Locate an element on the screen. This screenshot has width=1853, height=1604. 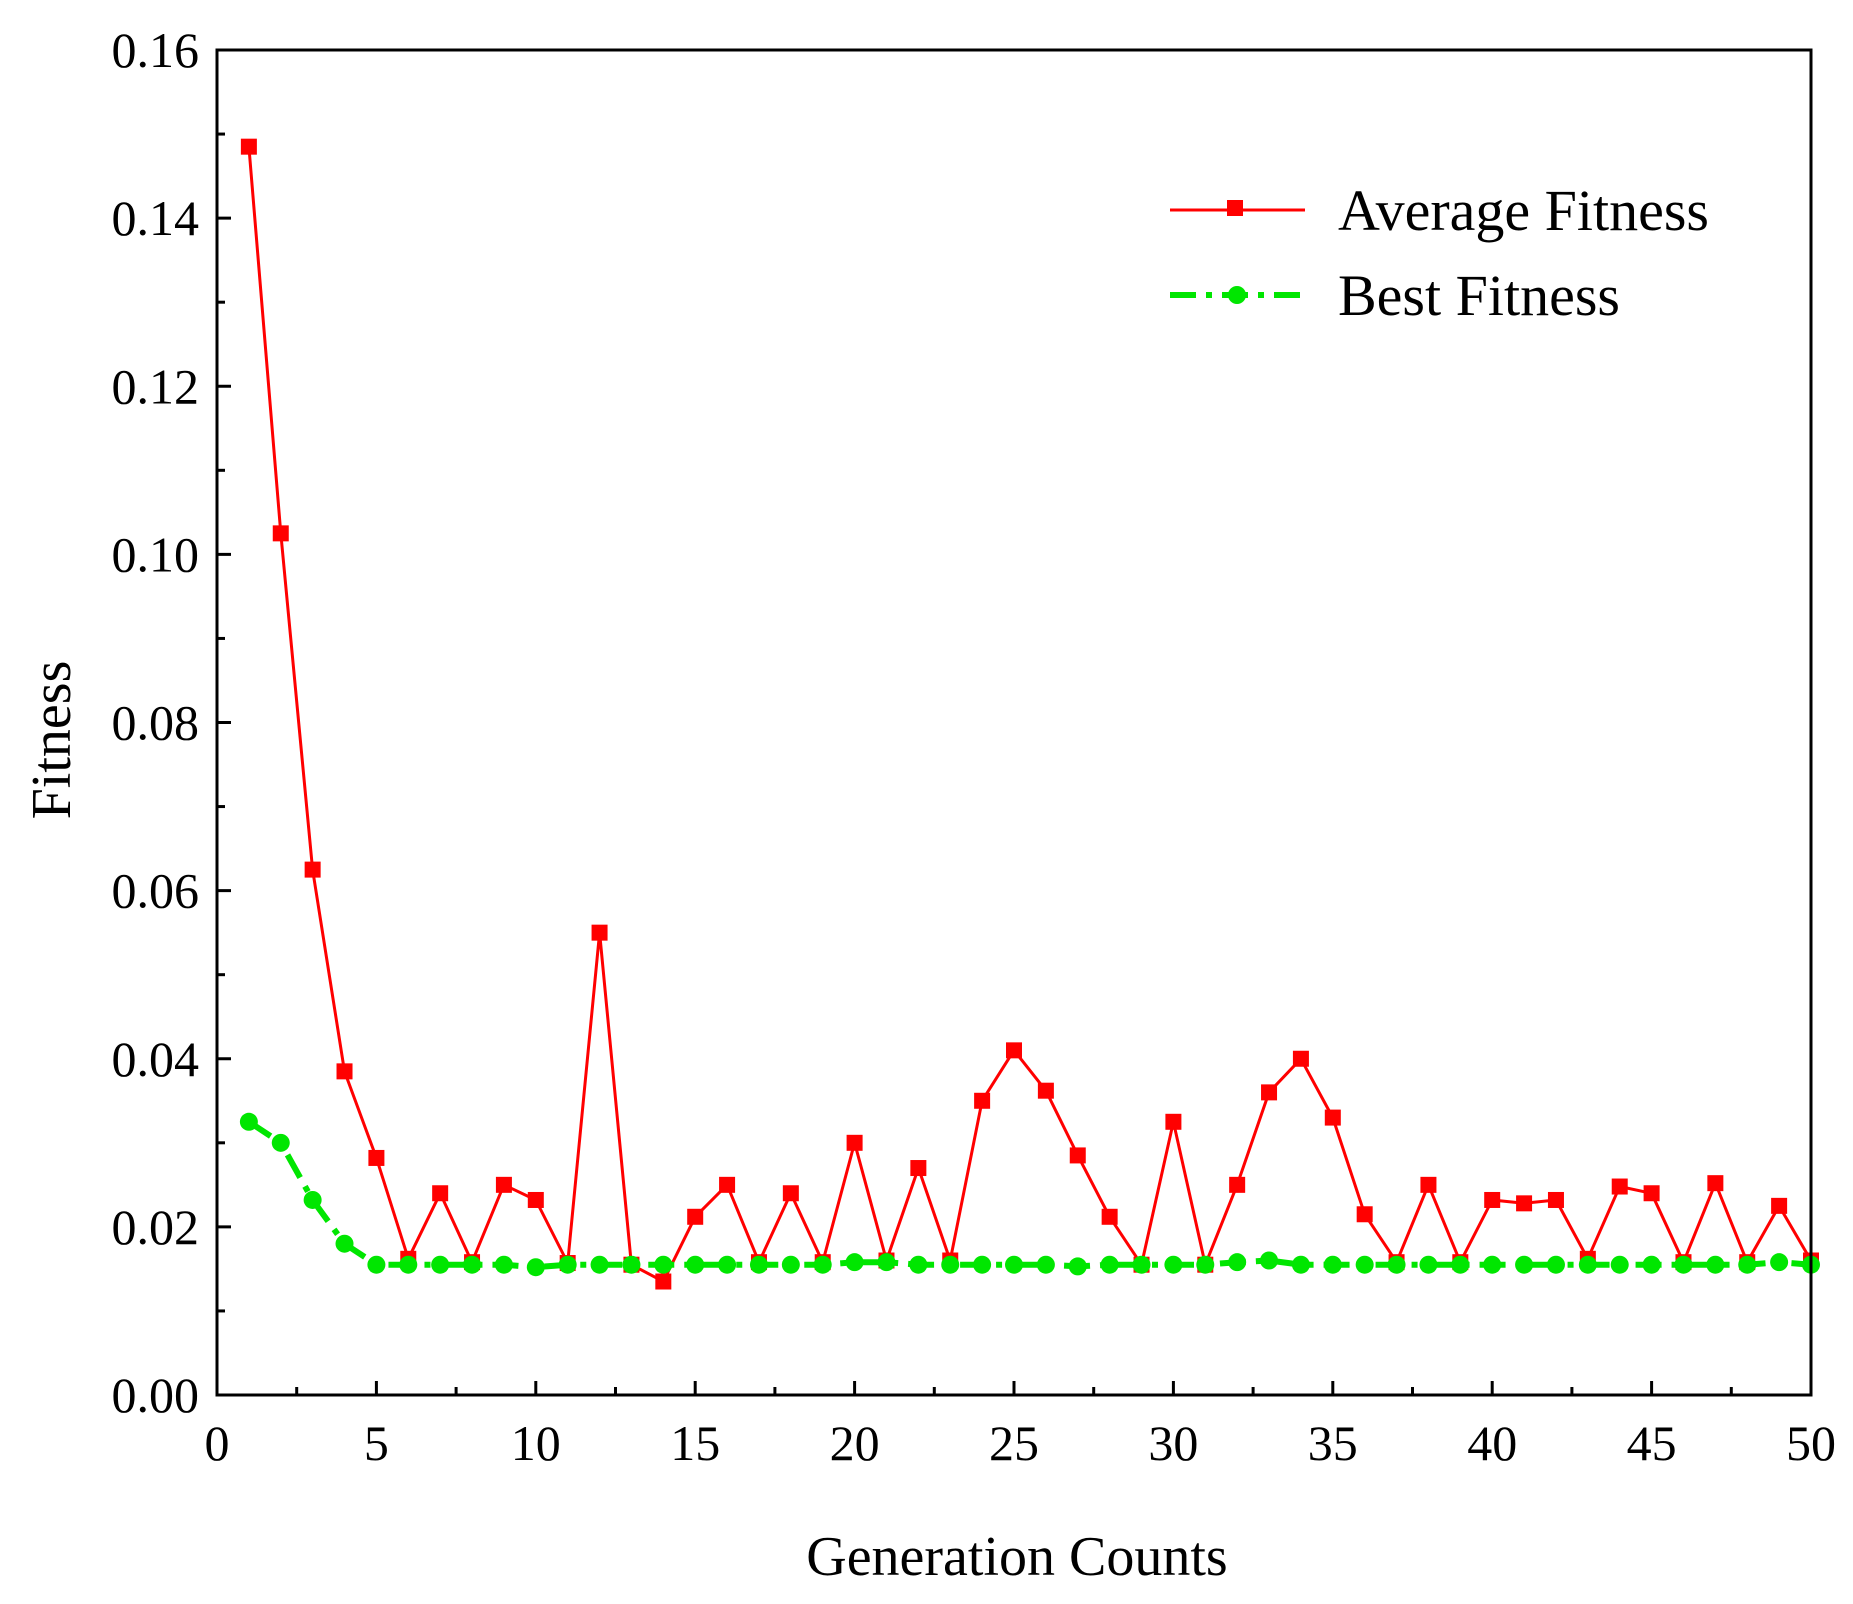
x-axis-title: Generation Counts is located at coordinates (1016, 1557).